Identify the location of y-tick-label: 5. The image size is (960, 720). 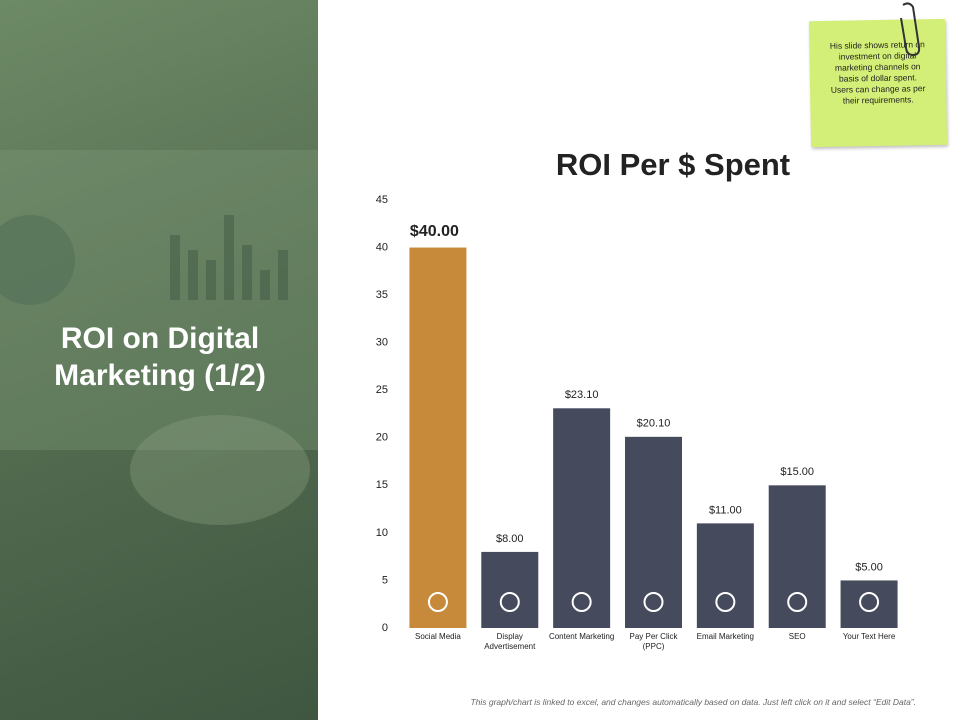
(385, 580).